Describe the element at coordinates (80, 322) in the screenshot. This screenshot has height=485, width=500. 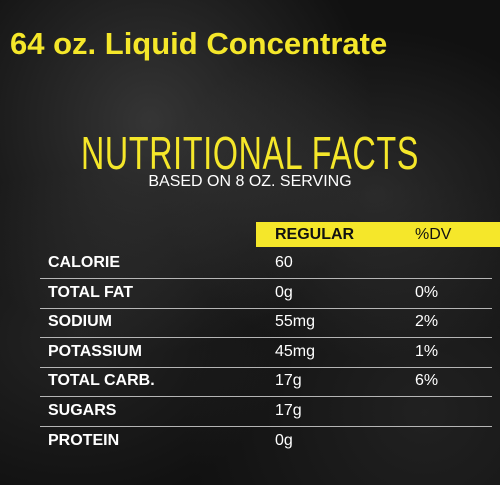
I see `row-label: SODIUM` at that location.